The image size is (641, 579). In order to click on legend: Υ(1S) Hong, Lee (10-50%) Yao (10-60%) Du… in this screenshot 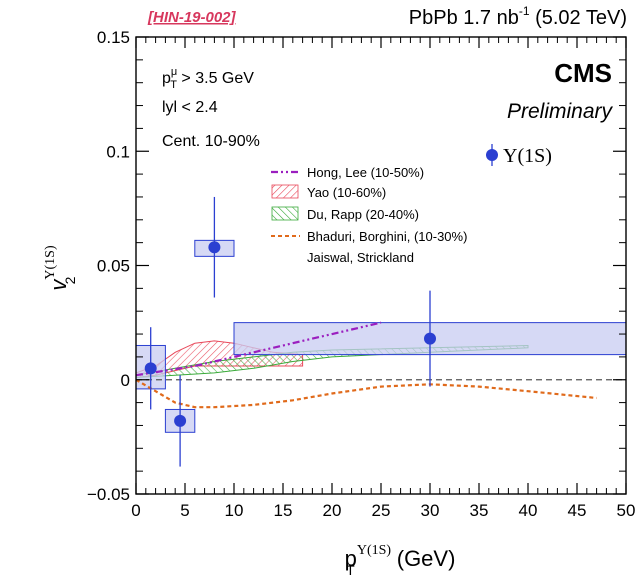, I will do `click(411, 204)`.